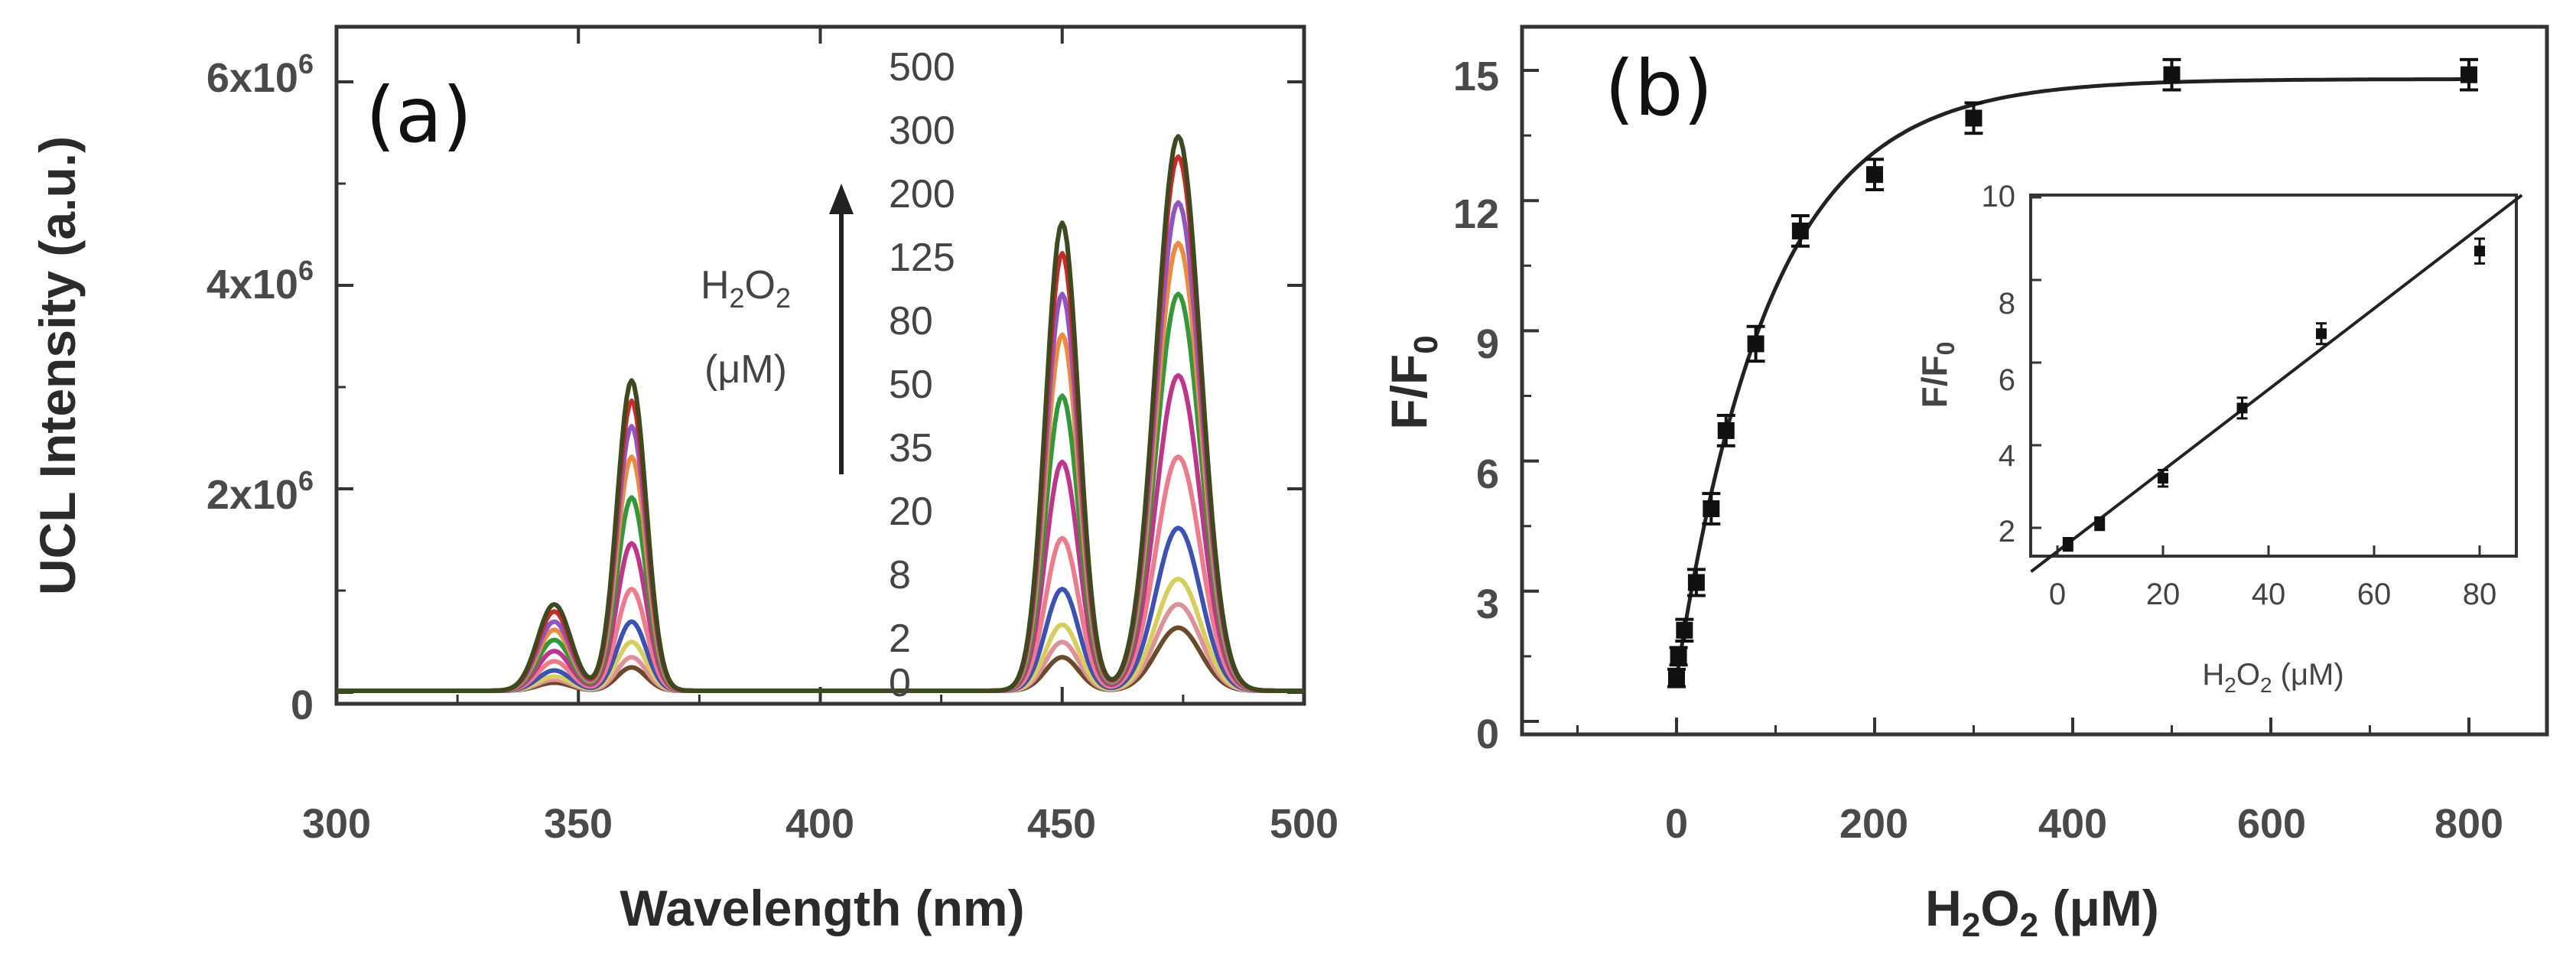 The image size is (2576, 970). Describe the element at coordinates (260, 281) in the screenshot. I see `panel-a-ytick-4e6: 4x10⁶` at that location.